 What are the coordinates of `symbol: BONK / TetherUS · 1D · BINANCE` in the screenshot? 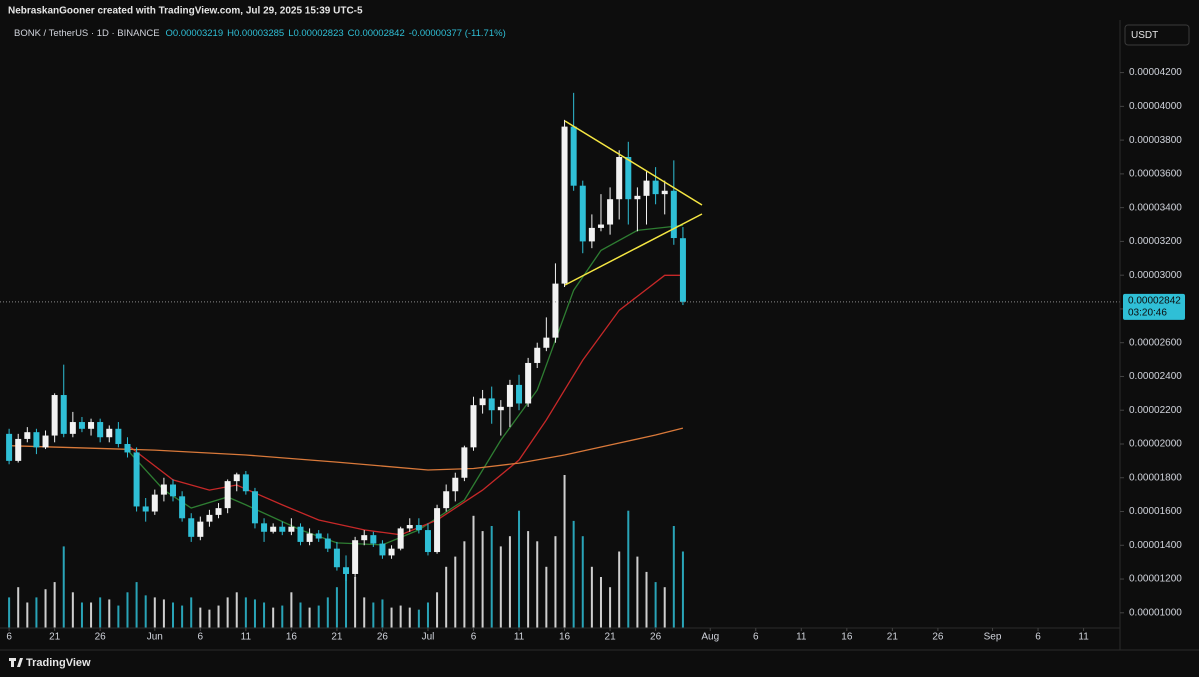 It's located at (87, 33).